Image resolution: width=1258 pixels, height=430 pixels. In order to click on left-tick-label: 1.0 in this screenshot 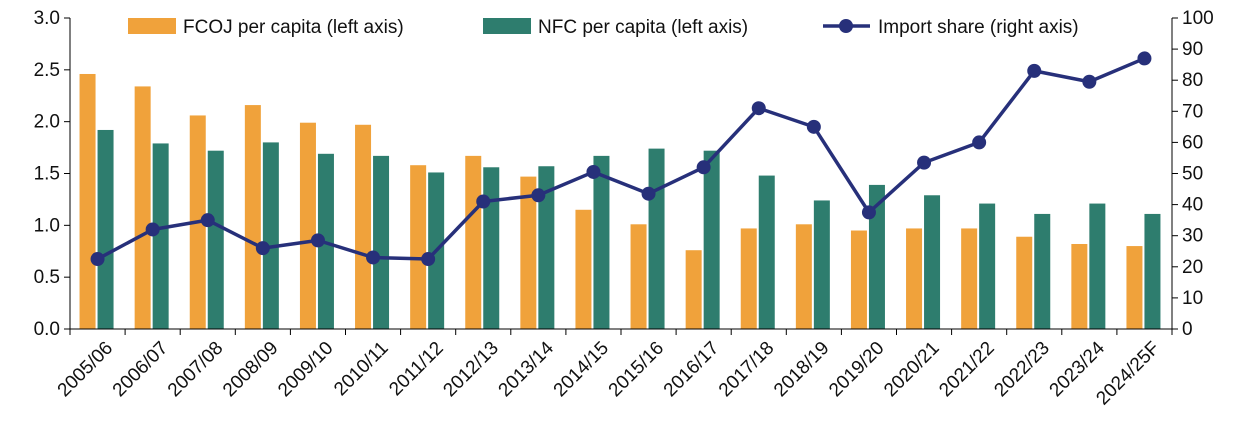, I will do `click(47, 225)`.